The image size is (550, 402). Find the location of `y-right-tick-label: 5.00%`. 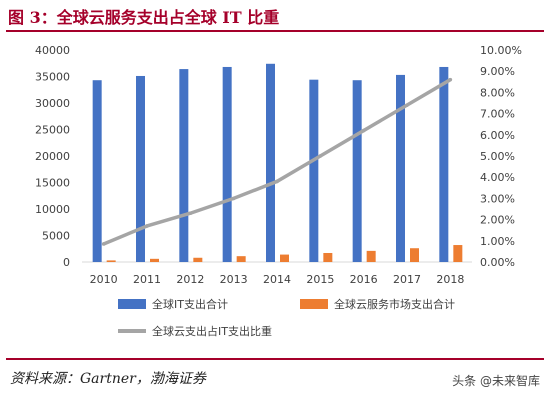

y-right-tick-label: 5.00% is located at coordinates (497, 156).